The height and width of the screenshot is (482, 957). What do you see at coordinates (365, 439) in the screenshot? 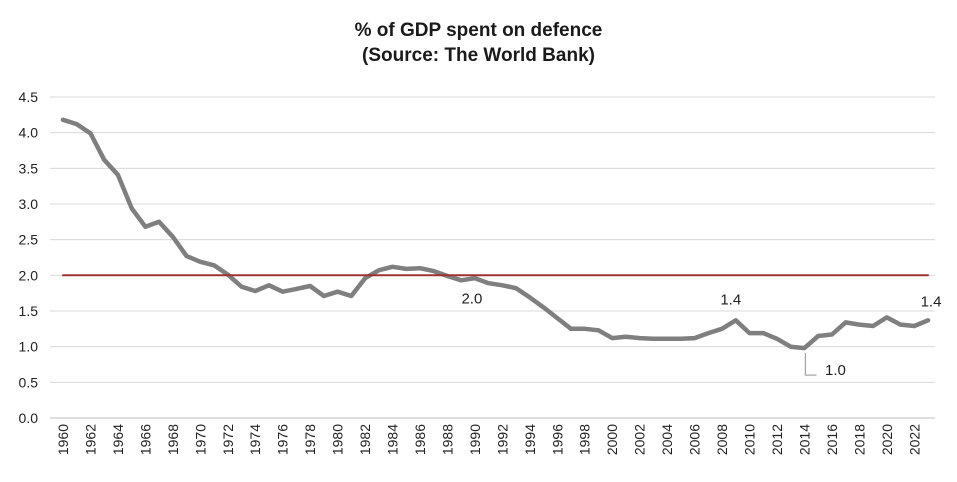
I see `x-tick-label: 1982` at bounding box center [365, 439].